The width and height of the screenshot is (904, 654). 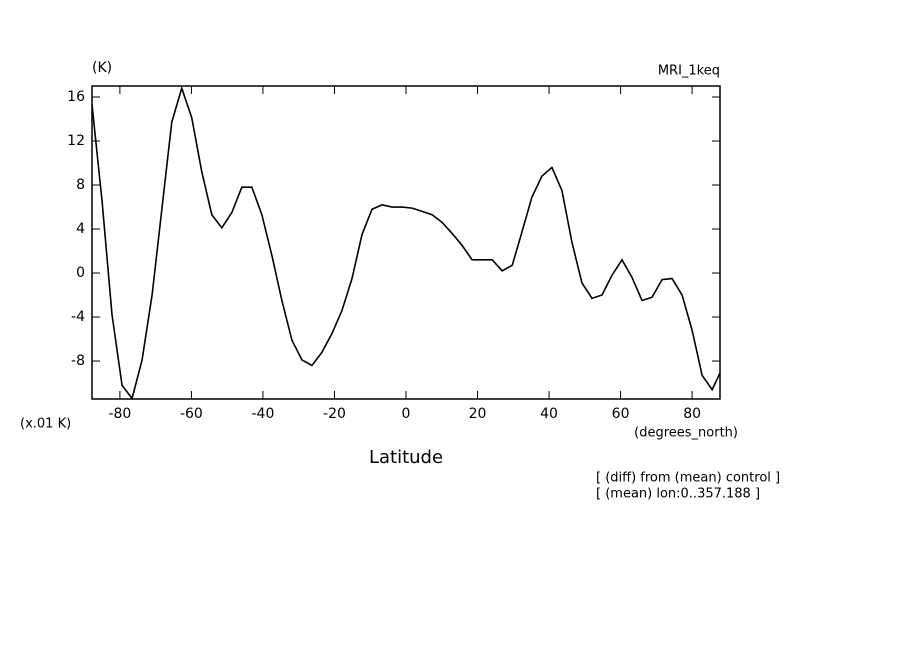 What do you see at coordinates (78, 361) in the screenshot?
I see `y-tick-label: -8` at bounding box center [78, 361].